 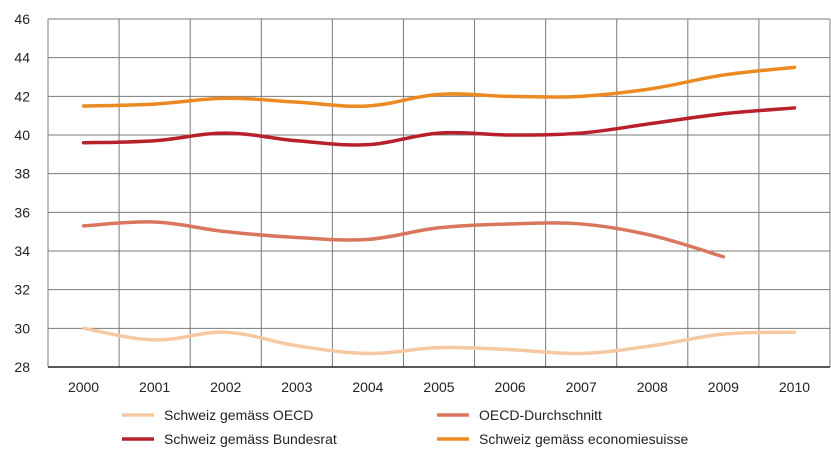 I want to click on legend-label: Schweiz gemäss economiesuisse, so click(x=584, y=439).